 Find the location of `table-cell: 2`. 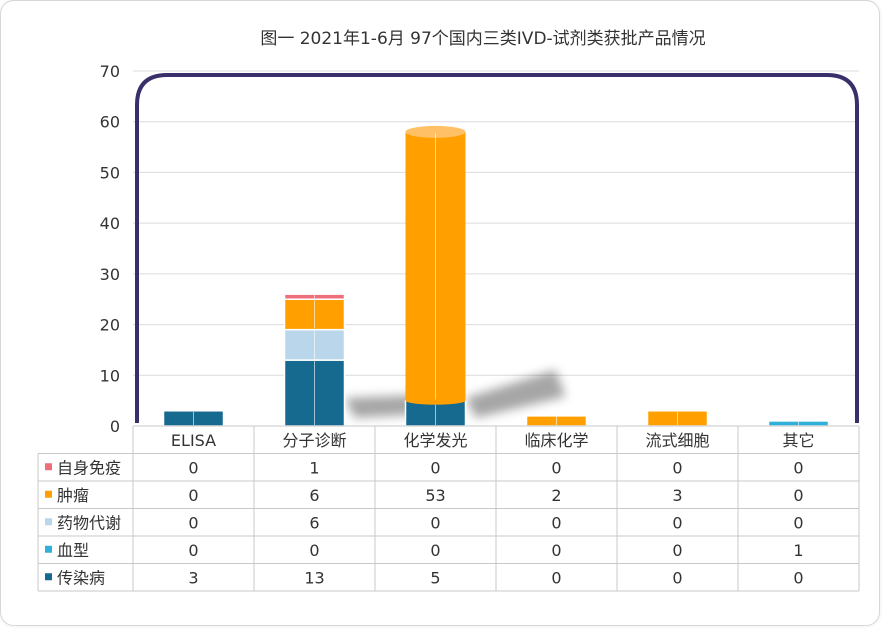

table-cell: 2 is located at coordinates (556, 495).